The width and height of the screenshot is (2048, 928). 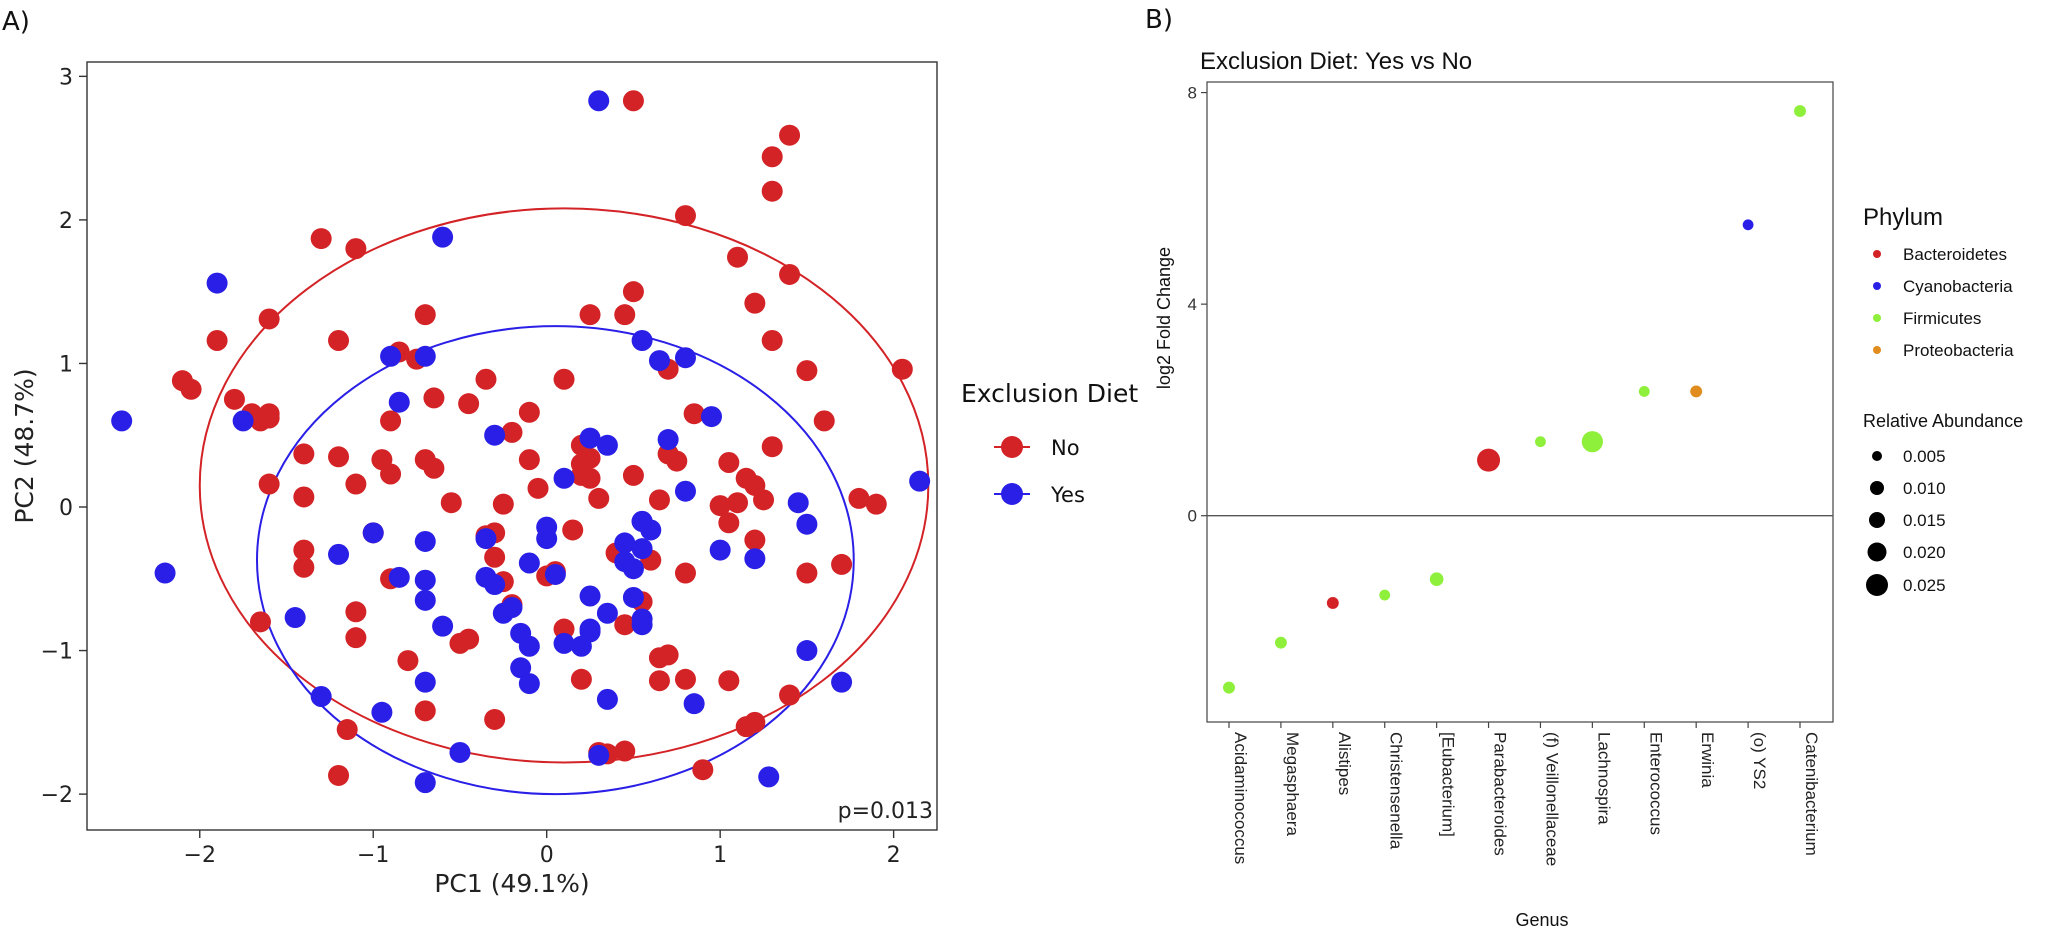 What do you see at coordinates (1943, 421) in the screenshot?
I see `abundance-legend-title: Relative Abundance` at bounding box center [1943, 421].